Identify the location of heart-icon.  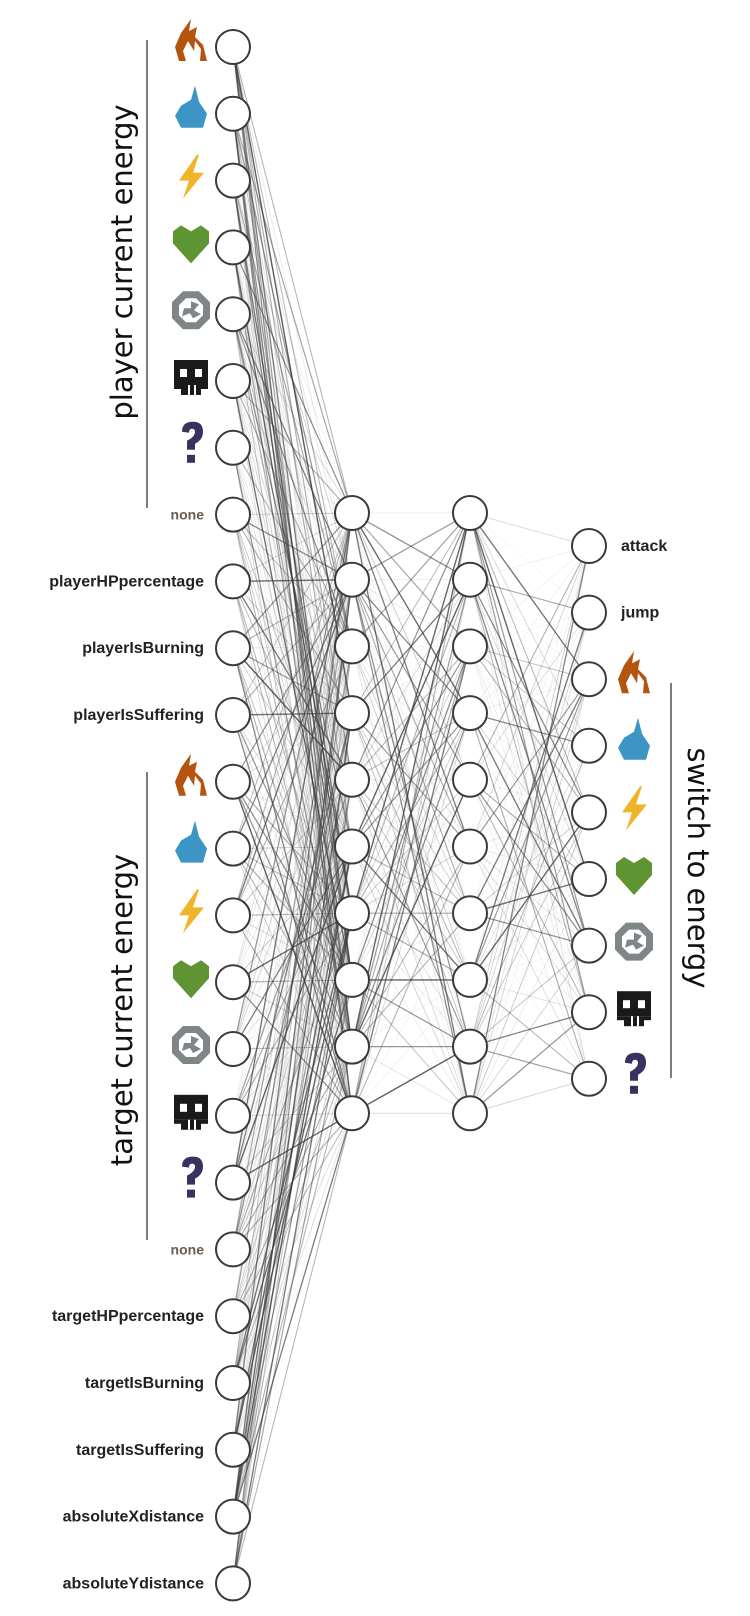
(634, 876).